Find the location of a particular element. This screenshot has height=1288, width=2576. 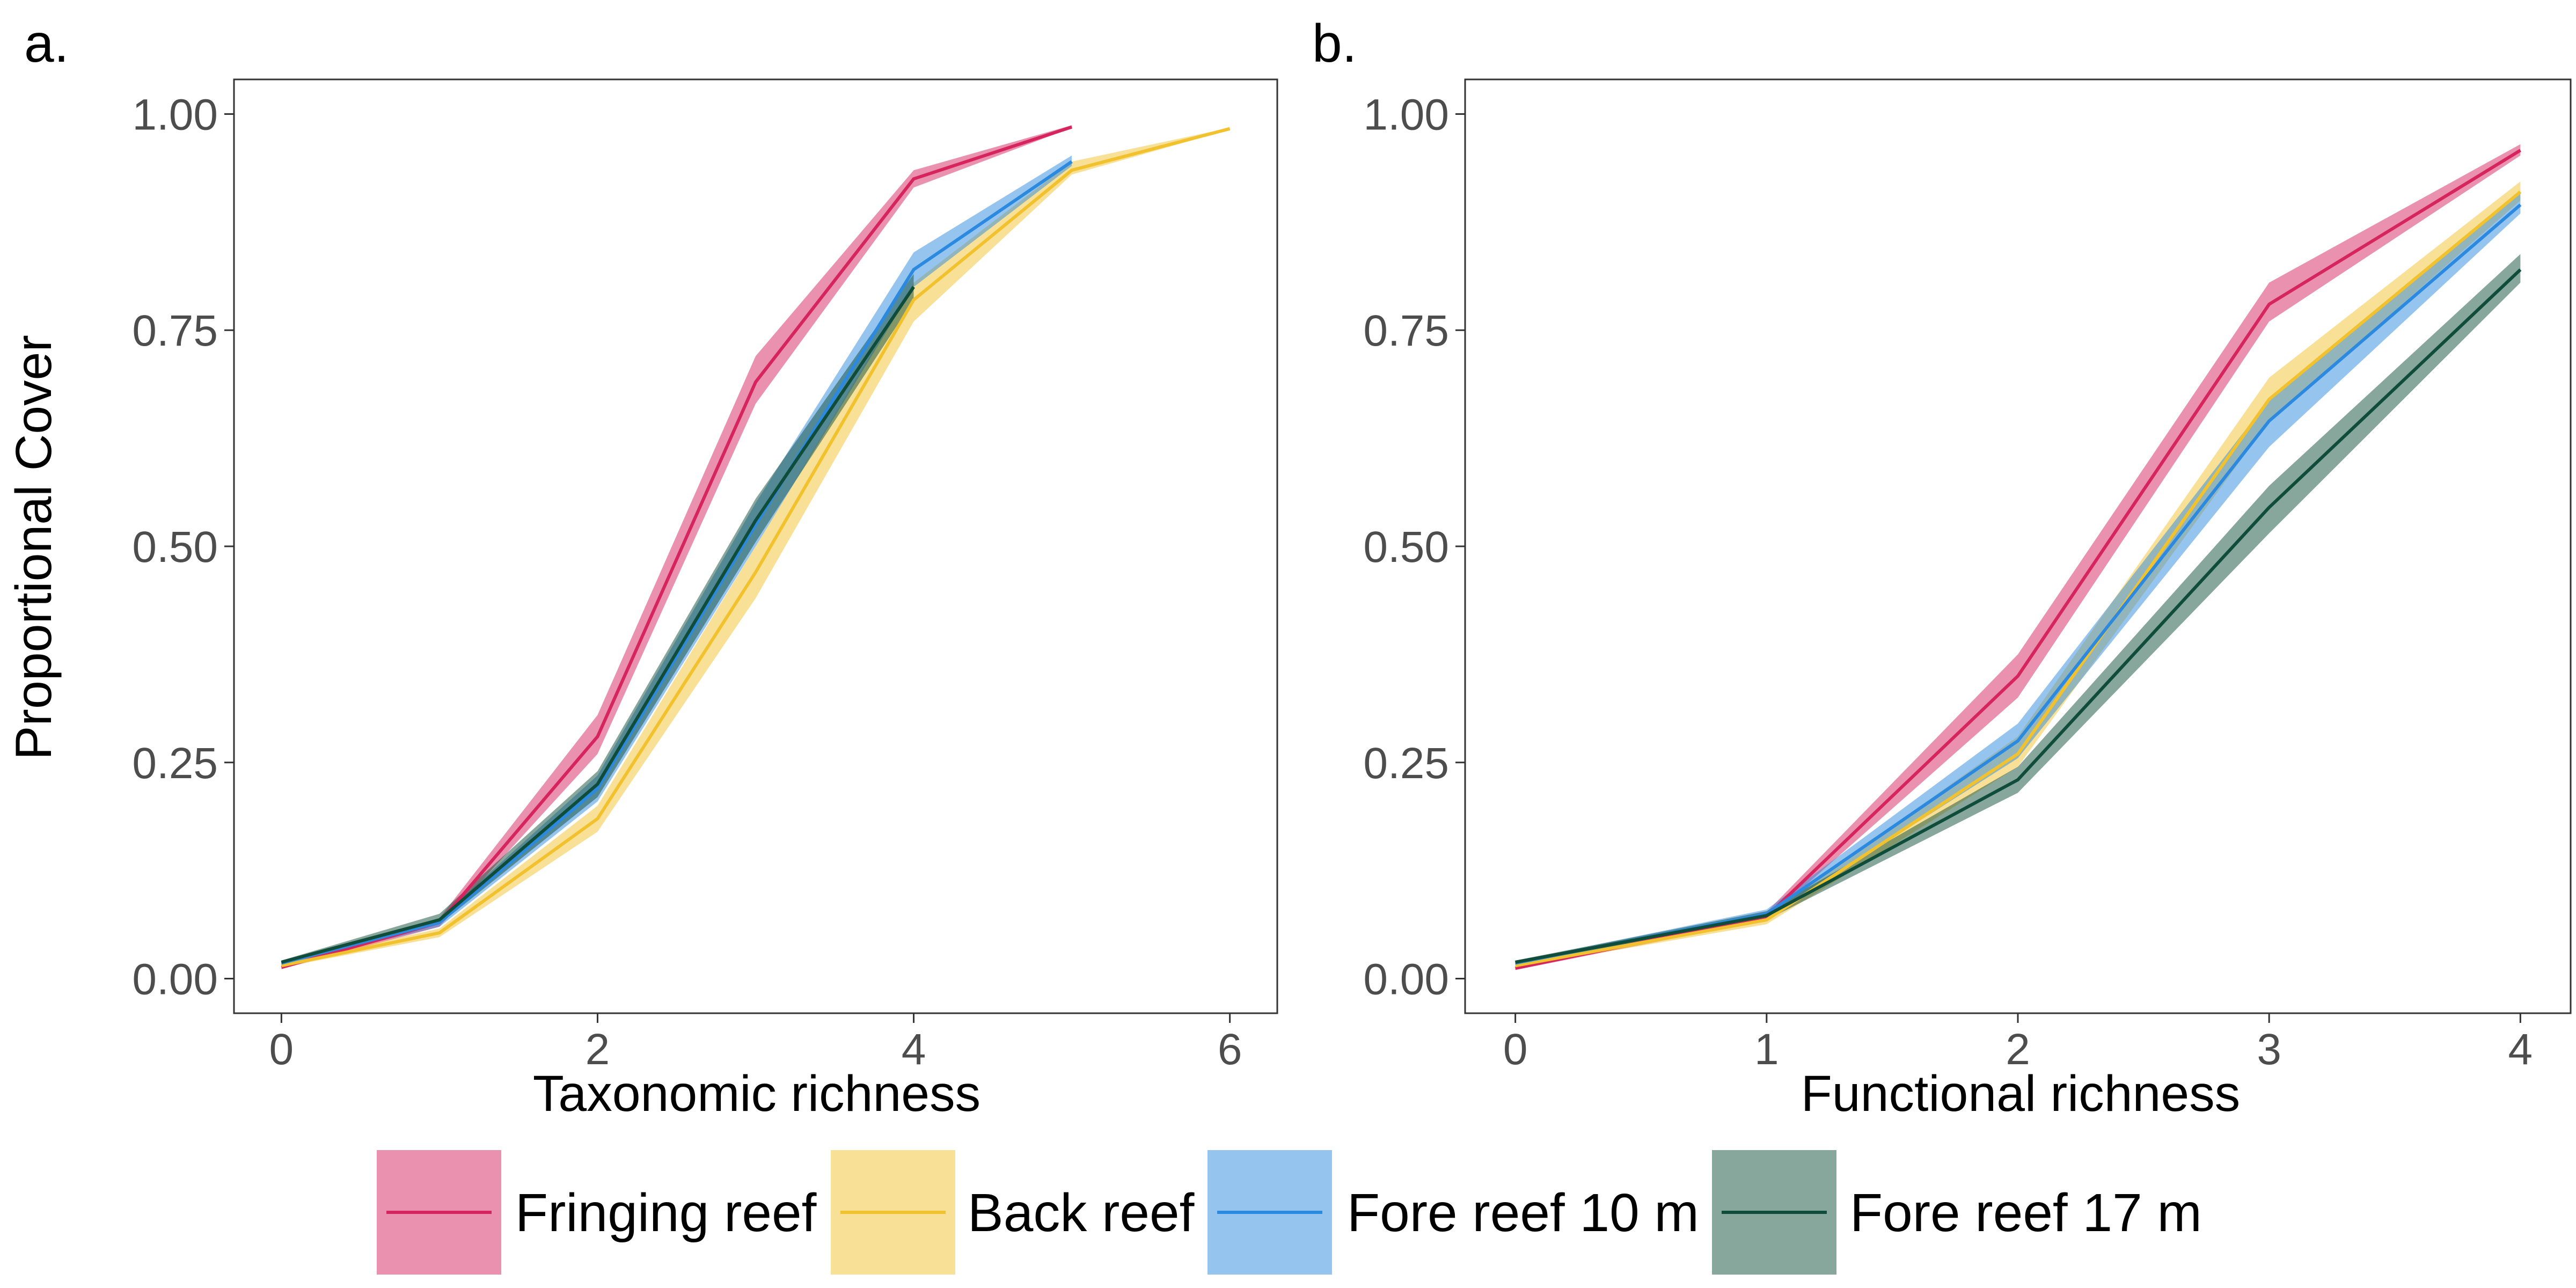

panel-b-tag: b. is located at coordinates (1334, 43).